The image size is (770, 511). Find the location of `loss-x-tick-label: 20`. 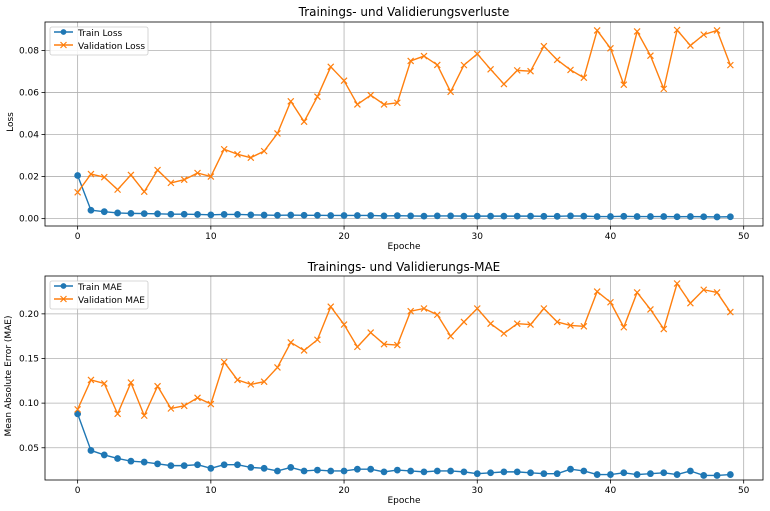

loss-x-tick-label: 20 is located at coordinates (344, 237).